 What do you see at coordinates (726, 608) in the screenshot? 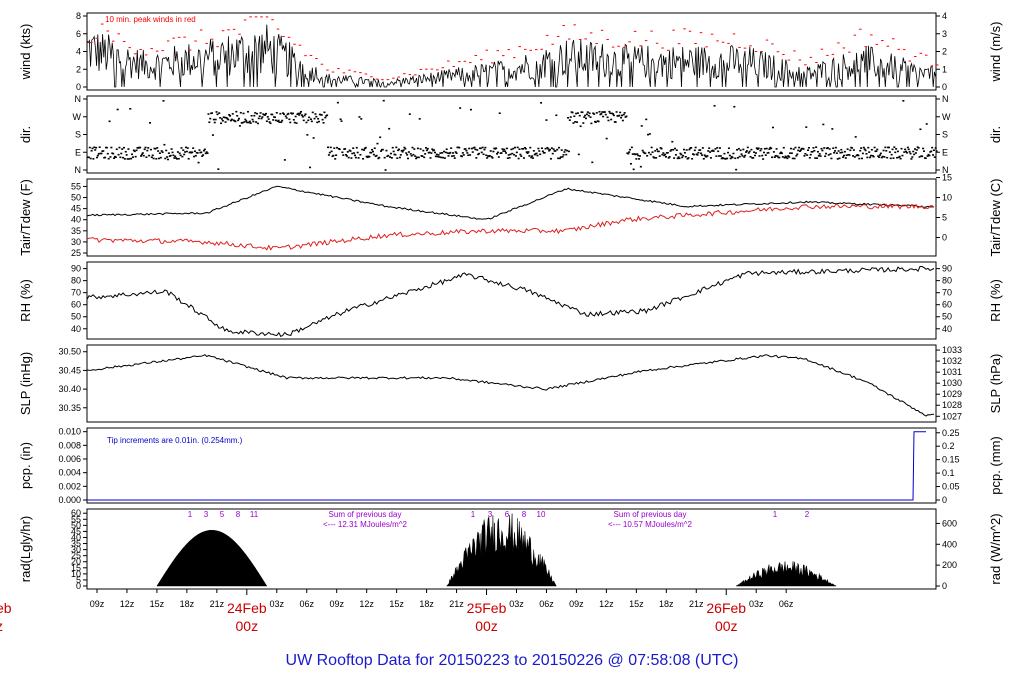
I see `day-marker-label: 26Feb` at bounding box center [726, 608].